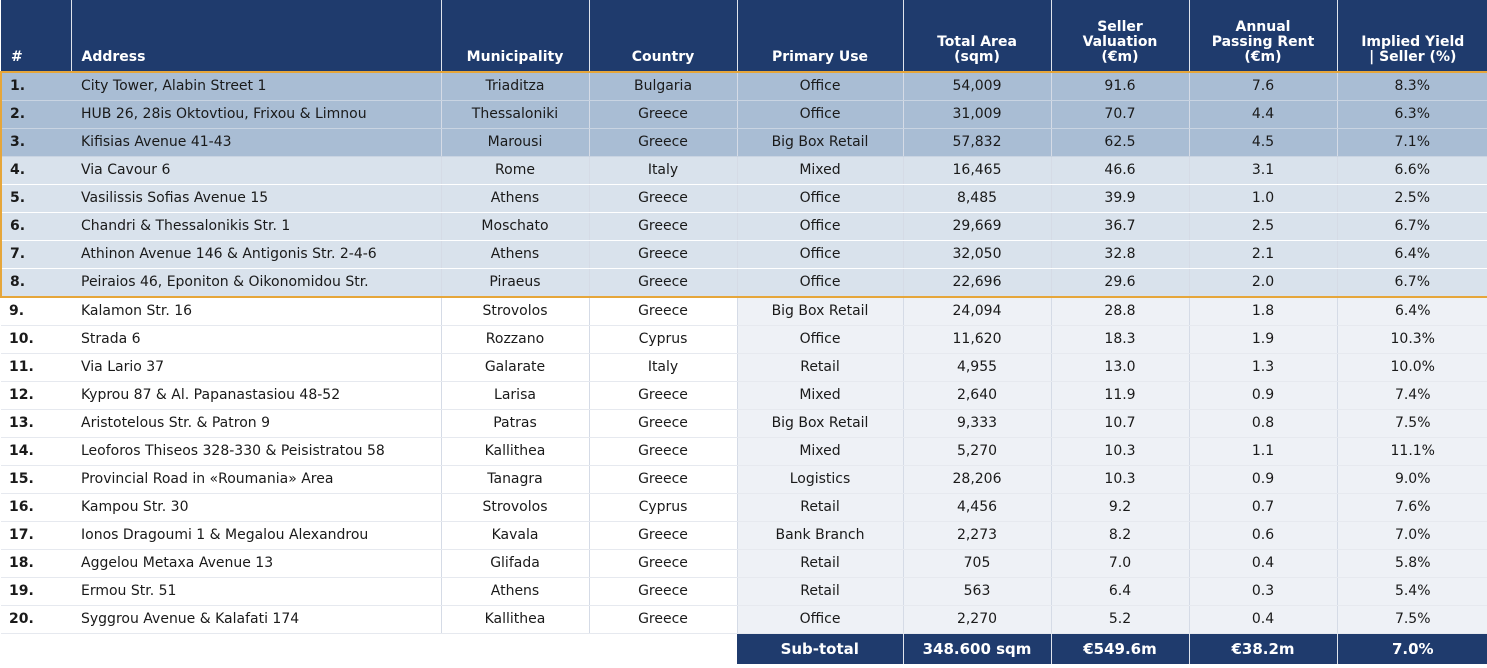  What do you see at coordinates (1119, 563) in the screenshot?
I see `row-seller-valuation: 7.0` at bounding box center [1119, 563].